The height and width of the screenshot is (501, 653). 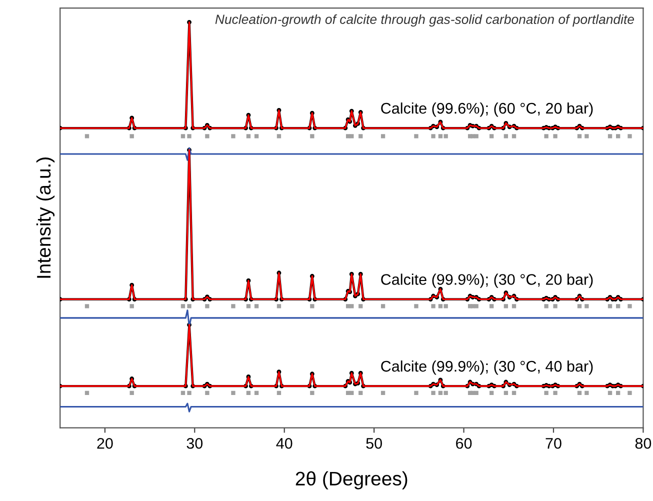 I want to click on x-tick-label: 70, so click(x=554, y=443).